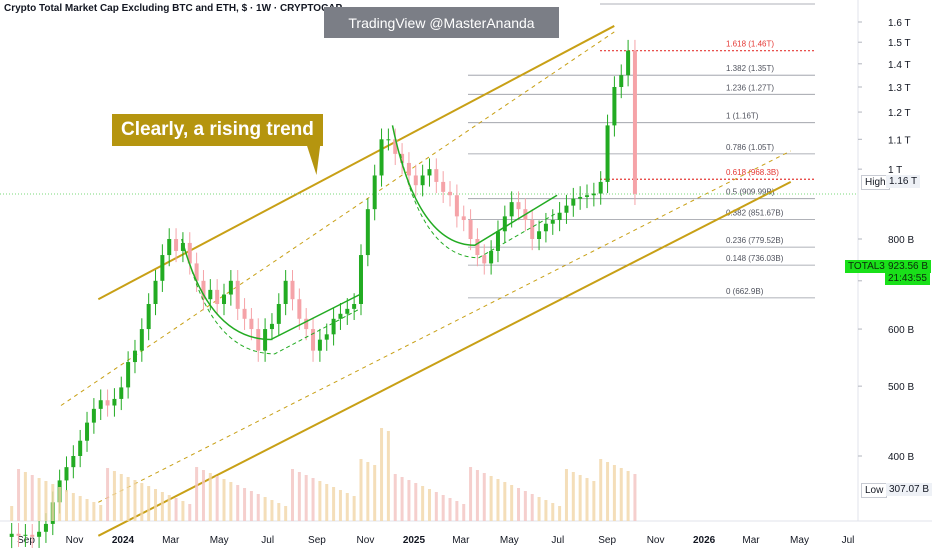 This screenshot has width=932, height=550. Describe the element at coordinates (909, 489) in the screenshot. I see `low-value: 307.07 B` at that location.